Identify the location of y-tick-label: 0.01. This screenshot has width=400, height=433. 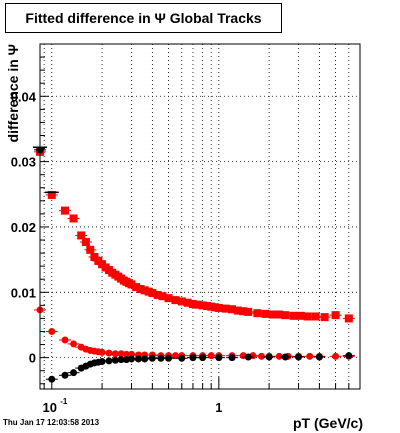
(23, 292).